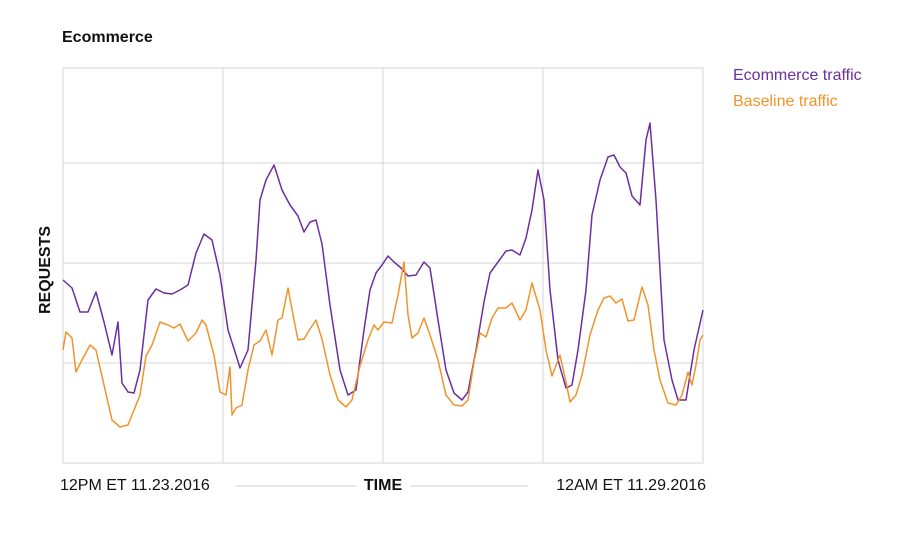 The height and width of the screenshot is (536, 900). Describe the element at coordinates (107, 37) in the screenshot. I see `chart-title: Ecommerce` at that location.